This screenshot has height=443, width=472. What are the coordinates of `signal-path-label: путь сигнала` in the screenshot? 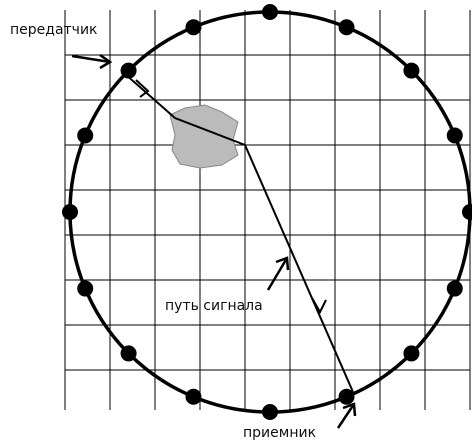 It's located at (214, 306).